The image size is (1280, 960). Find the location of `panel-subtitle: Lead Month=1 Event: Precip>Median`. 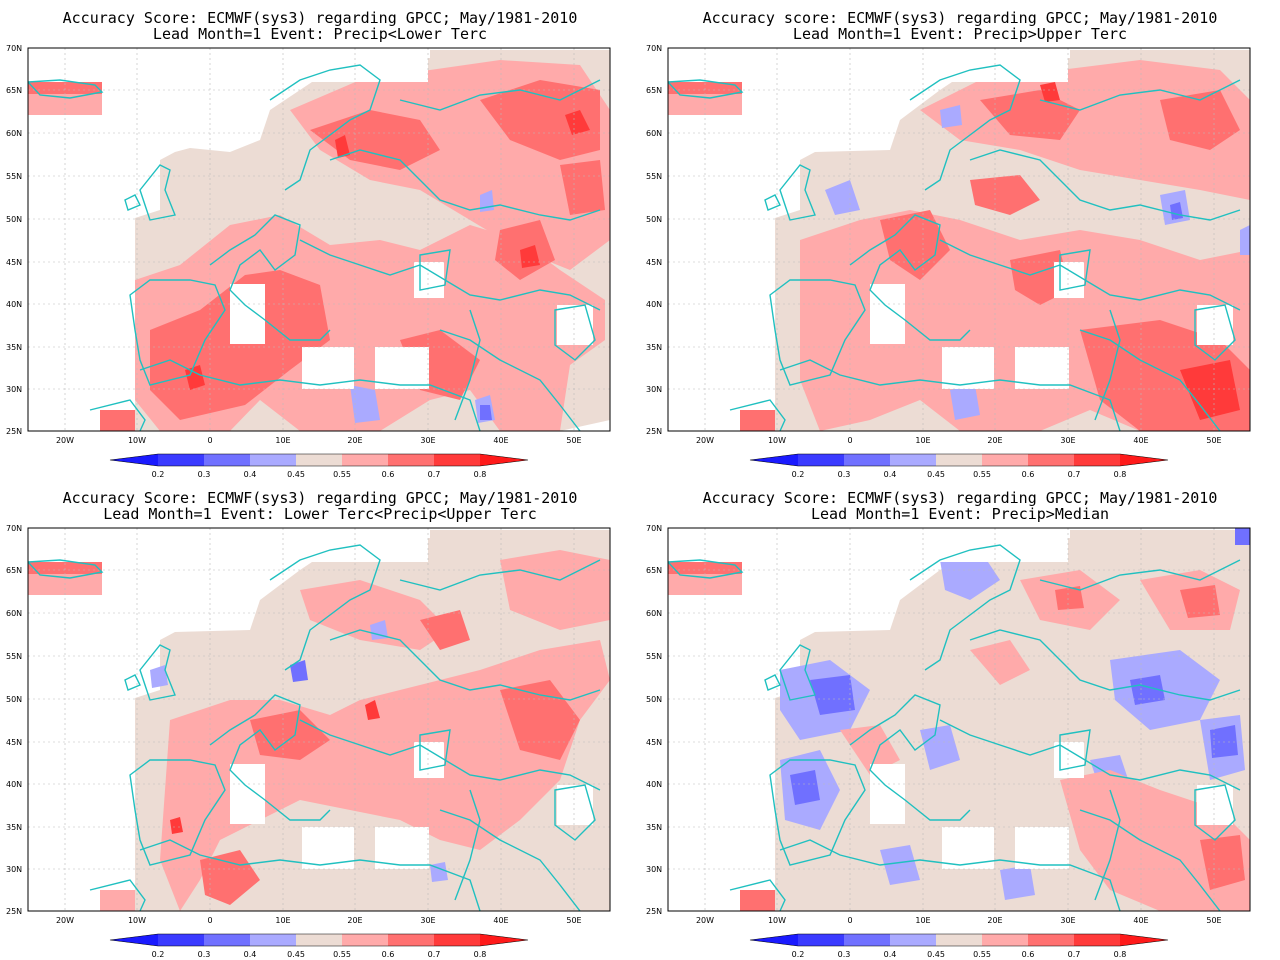

panel-subtitle: Lead Month=1 Event: Precip>Median is located at coordinates (959, 514).